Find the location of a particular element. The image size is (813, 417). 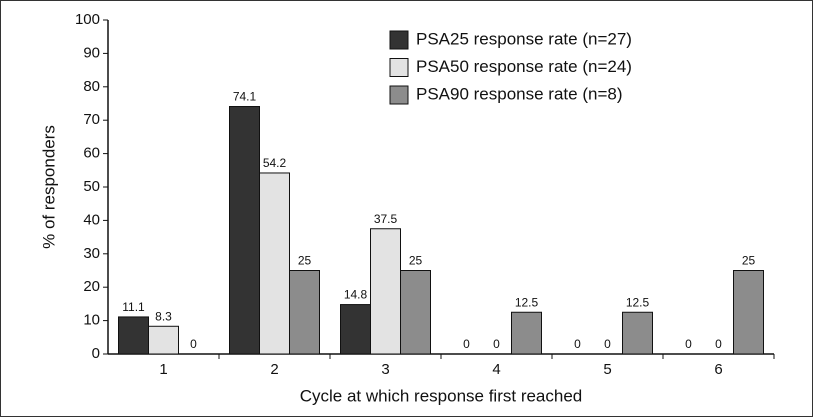

legend-label: PSA90 response rate (n=8) is located at coordinates (519, 93).